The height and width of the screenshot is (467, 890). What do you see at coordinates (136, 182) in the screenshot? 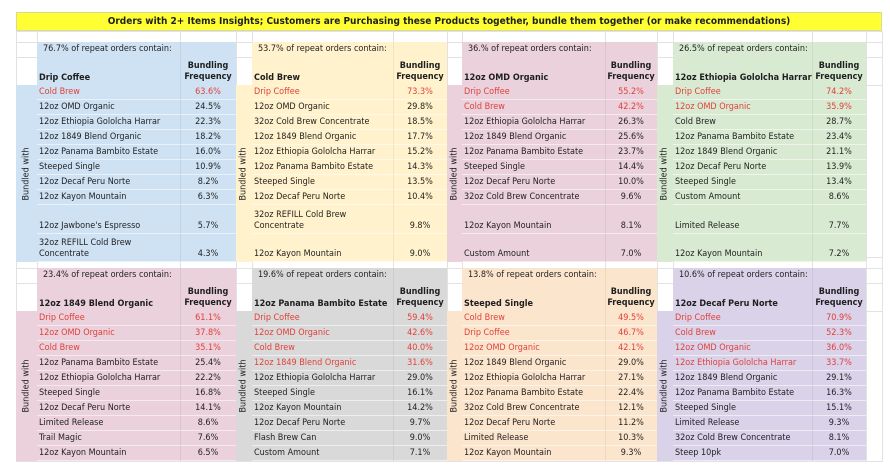
I see `bundle-item-row: 12oz Decaf Peru Norte 8.2%` at bounding box center [136, 182].